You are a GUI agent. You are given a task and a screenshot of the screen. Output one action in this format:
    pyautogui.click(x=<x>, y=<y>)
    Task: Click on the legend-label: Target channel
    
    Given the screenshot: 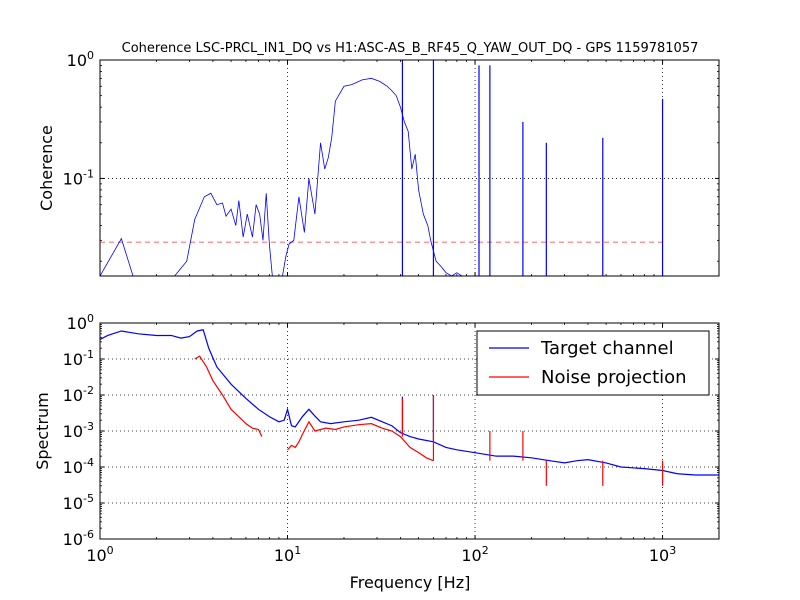 What is the action you would take?
    pyautogui.click(x=607, y=348)
    